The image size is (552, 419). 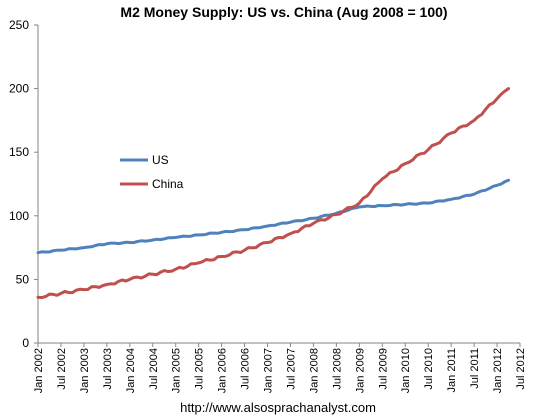 What do you see at coordinates (383, 369) in the screenshot?
I see `x-tick-label: Jul 2009` at bounding box center [383, 369].